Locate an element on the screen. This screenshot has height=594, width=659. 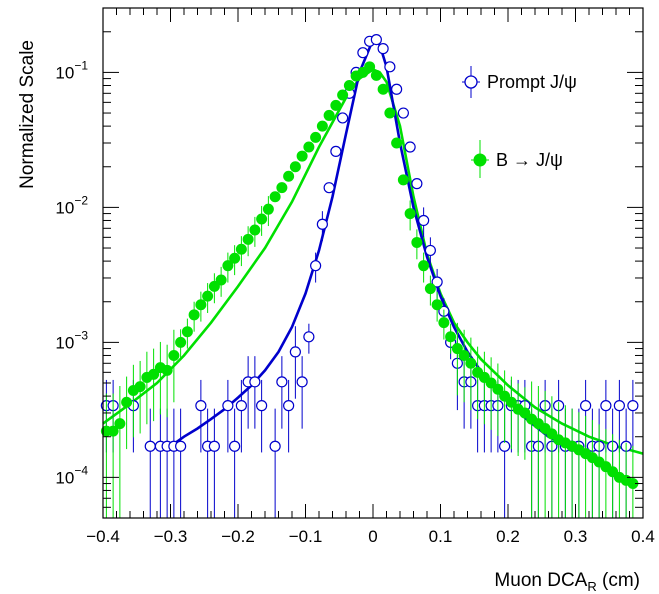
x-tick-label: 0.3 is located at coordinates (576, 536).